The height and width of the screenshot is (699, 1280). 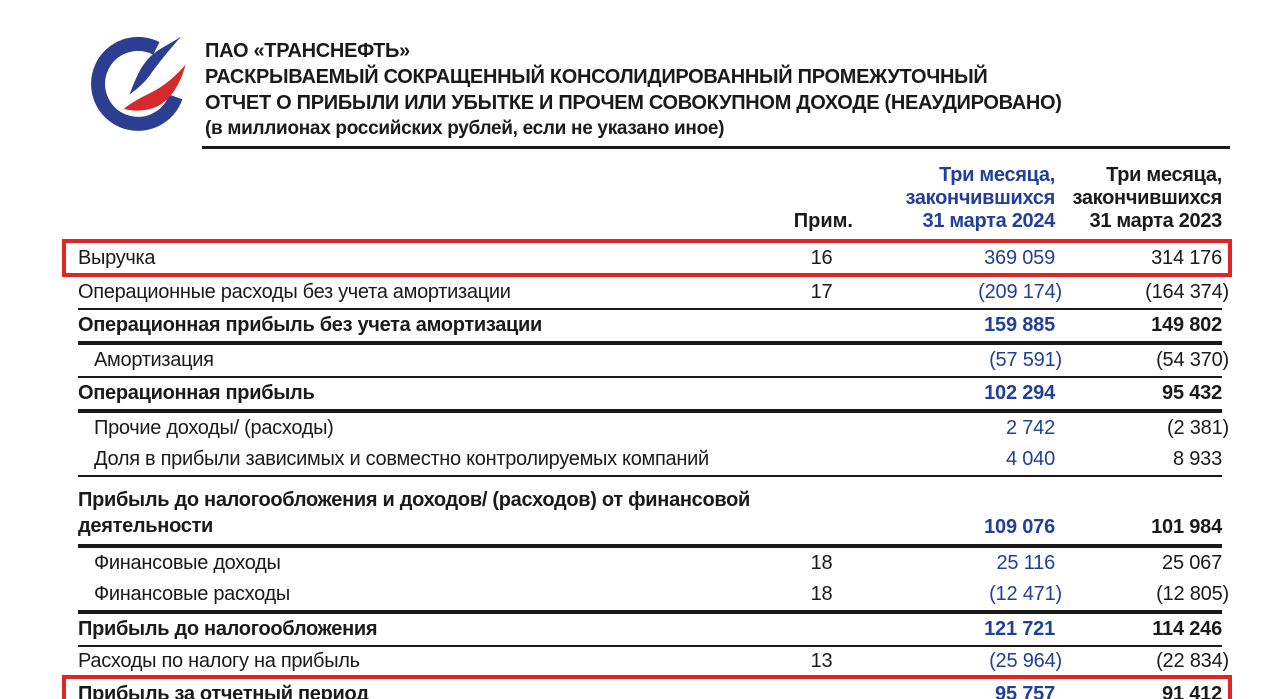 I want to click on value-2024: 25 116, so click(x=1026, y=563).